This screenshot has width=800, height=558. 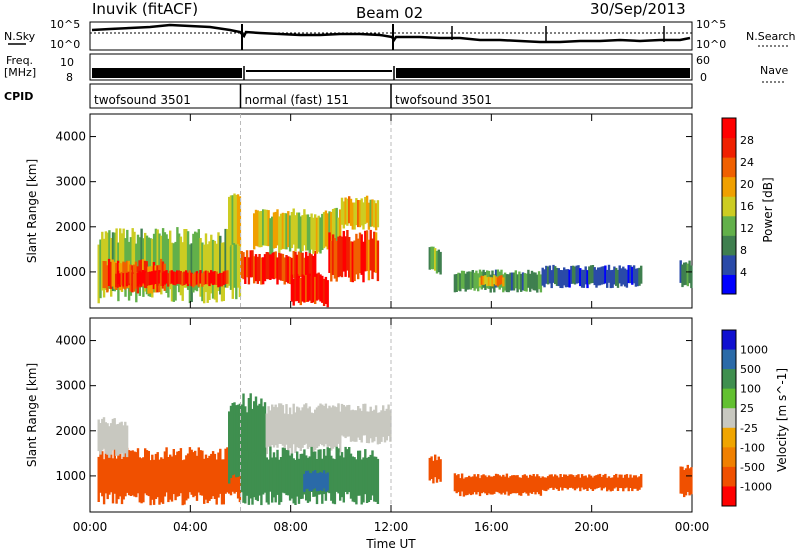 What do you see at coordinates (65, 24) in the screenshot?
I see `nsky-tick-high: 10^5` at bounding box center [65, 24].